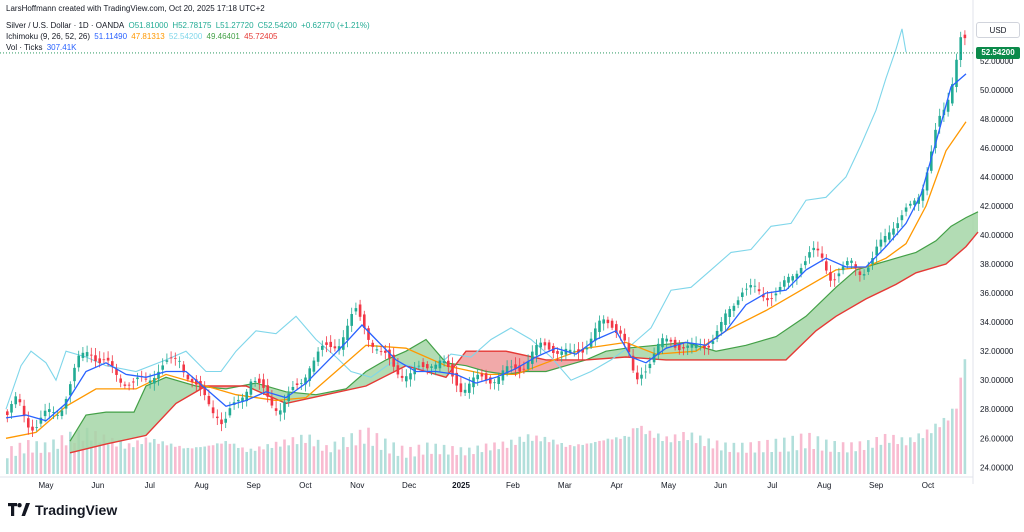  I want to click on change-value: +0.62770 (+1.21%), so click(335, 25).